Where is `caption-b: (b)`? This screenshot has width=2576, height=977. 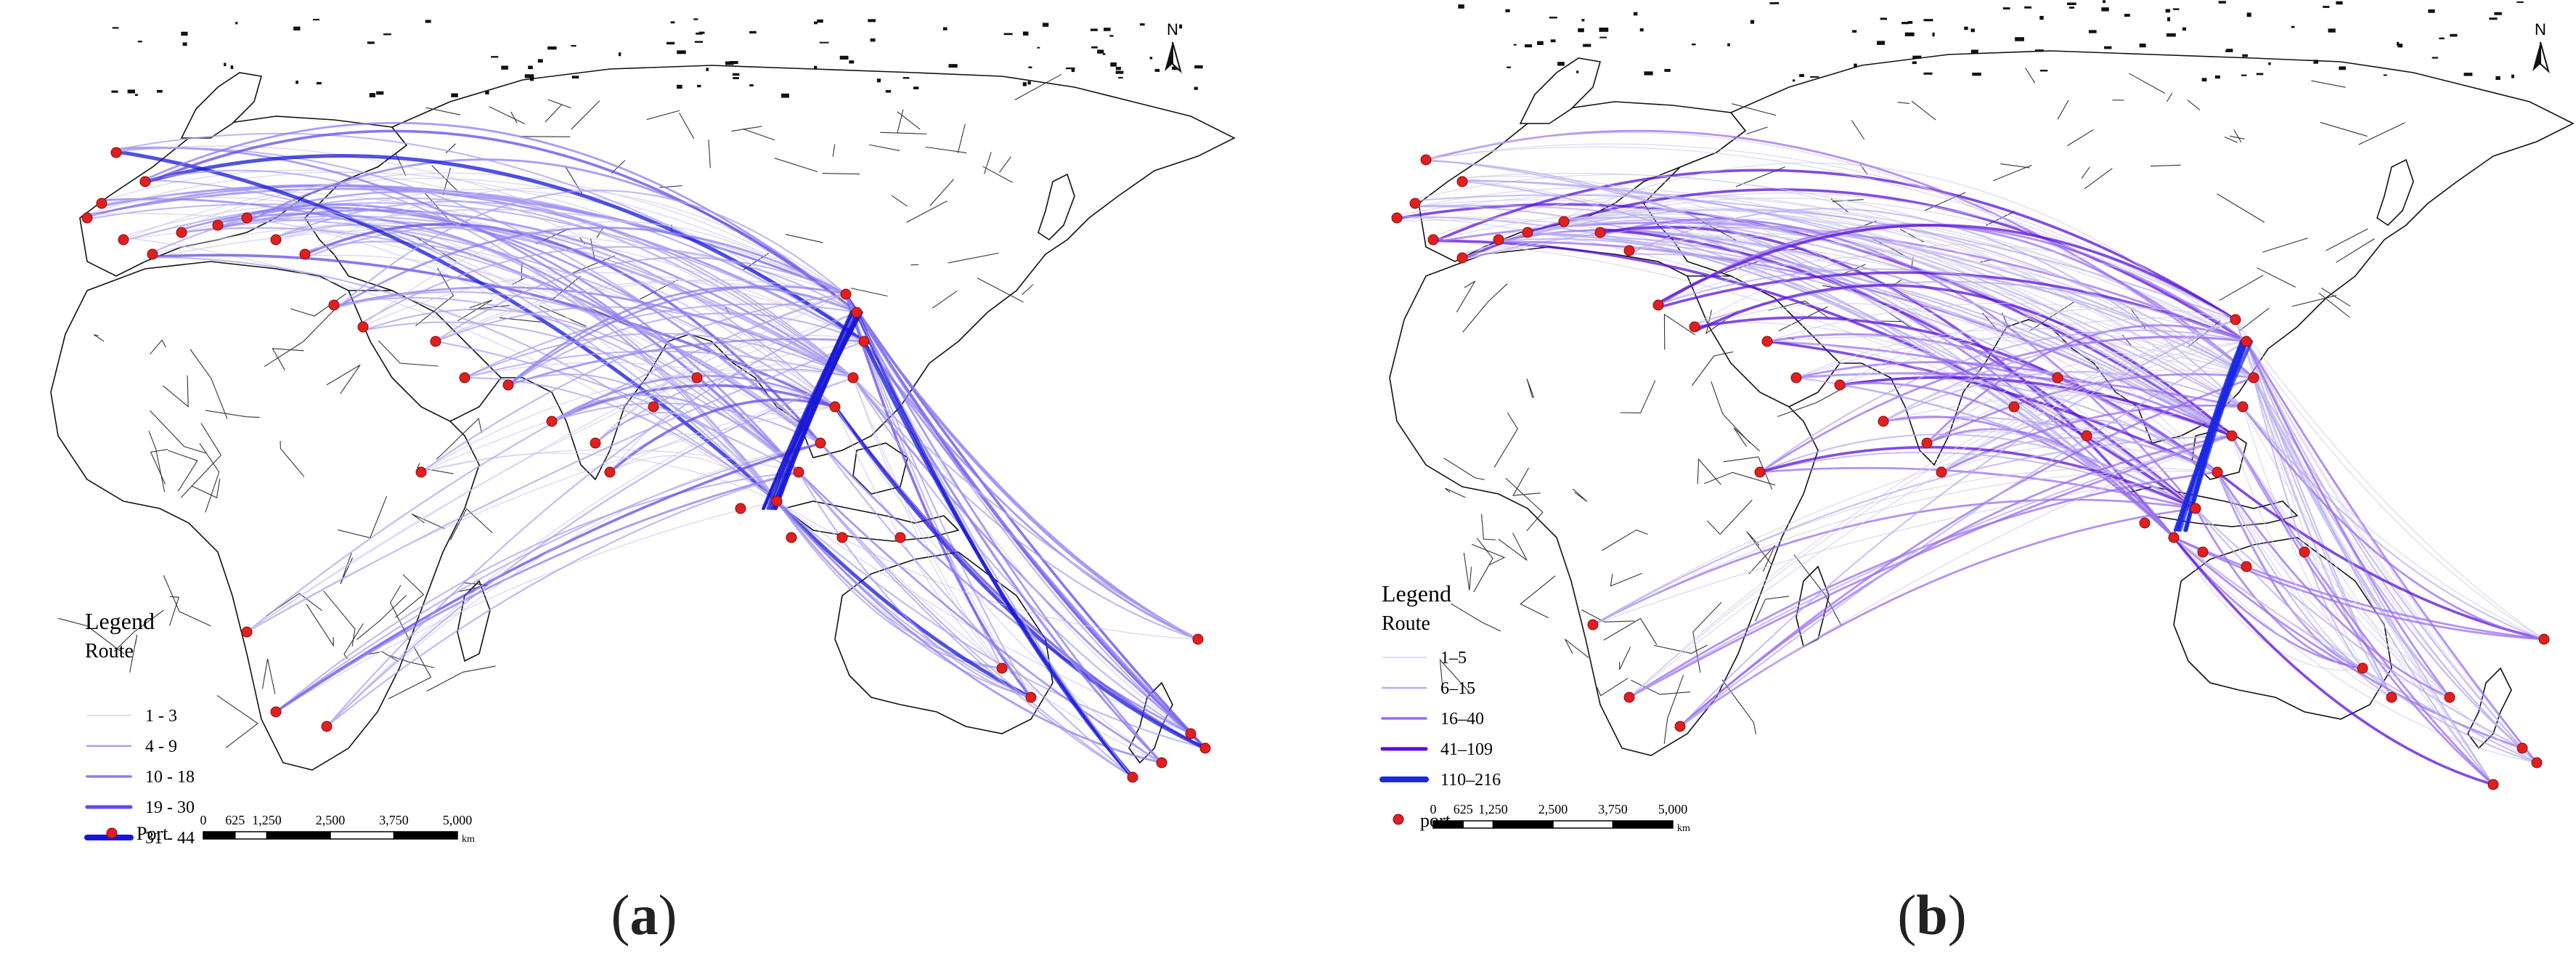 caption-b: (b) is located at coordinates (1932, 915).